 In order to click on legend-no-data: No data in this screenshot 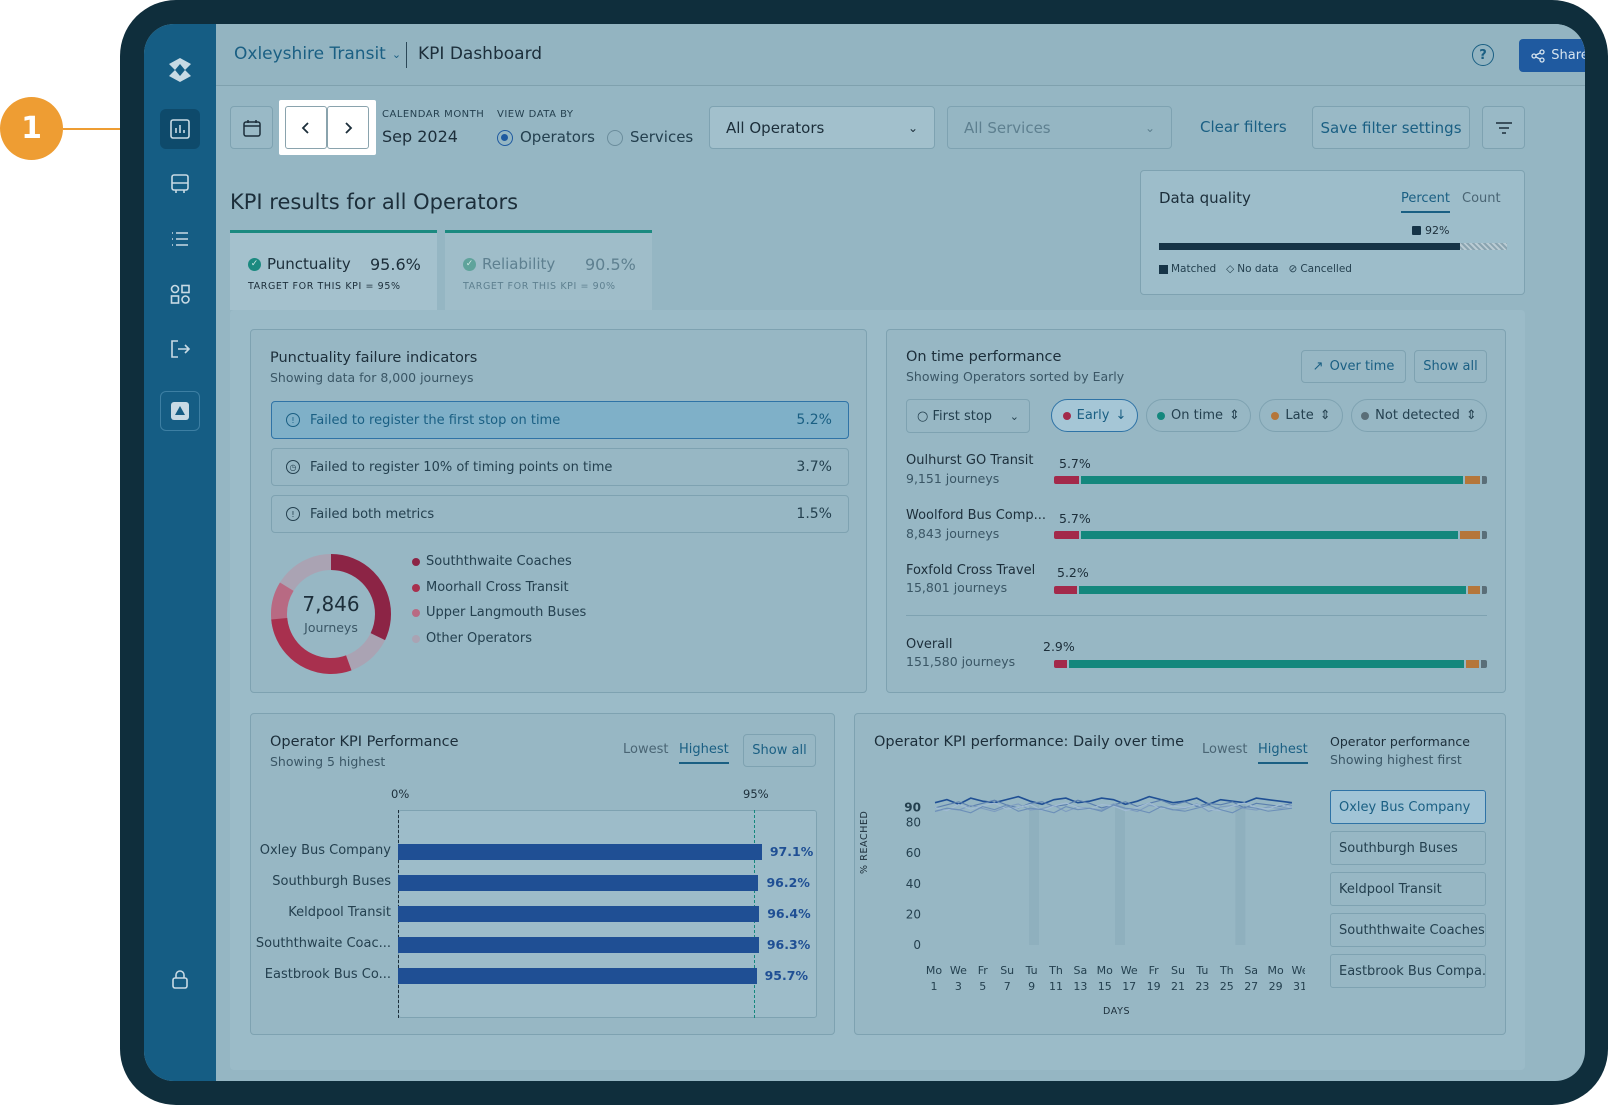, I will do `click(1258, 269)`.